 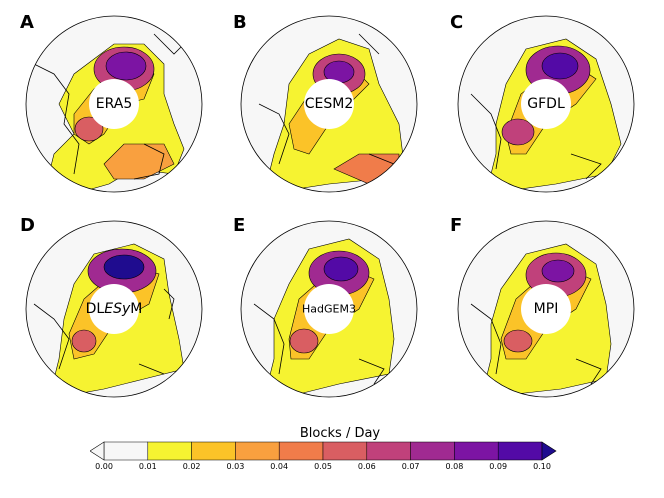 What do you see at coordinates (410, 466) in the screenshot?
I see `colorbar-tick-label: 0.07` at bounding box center [410, 466].